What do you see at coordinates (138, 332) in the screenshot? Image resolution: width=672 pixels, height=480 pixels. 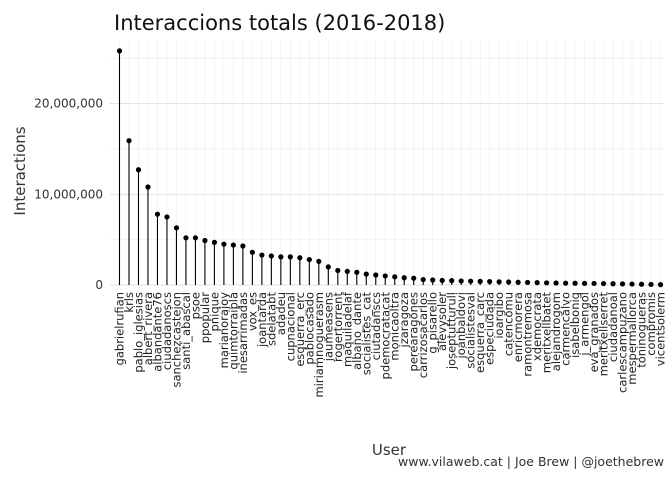 I see `x-tick-label: pablo_iglesias` at bounding box center [138, 332].